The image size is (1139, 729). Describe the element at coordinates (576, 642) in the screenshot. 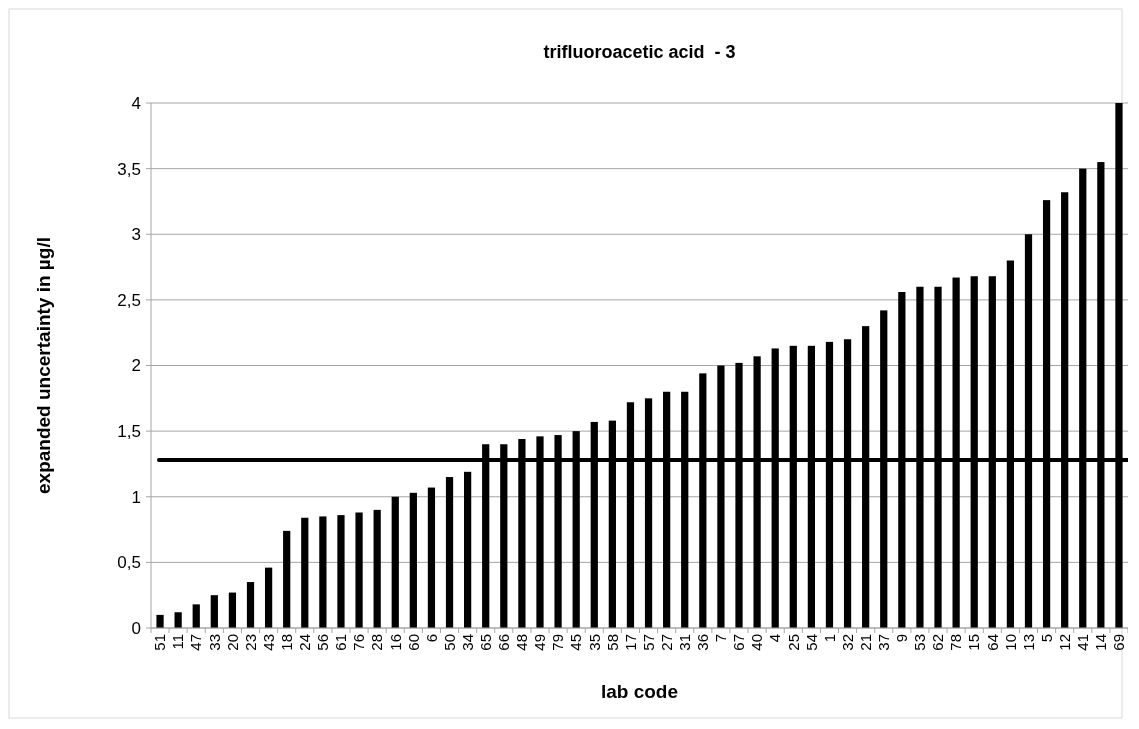

I see `x-tick-label: 45` at that location.